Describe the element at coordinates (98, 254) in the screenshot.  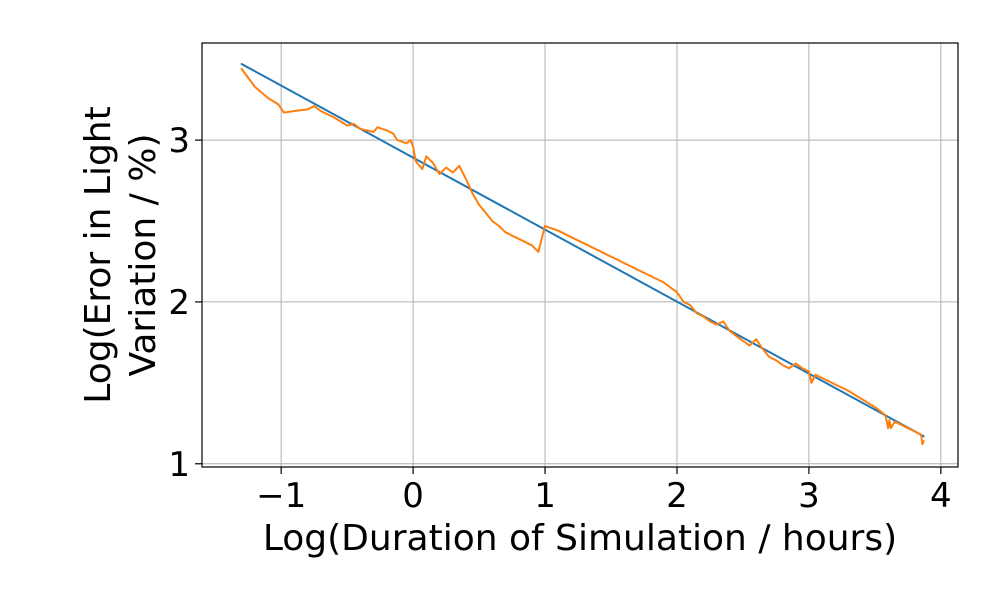
I see `y-axis-label-line-1: Log(Eror in Light` at that location.